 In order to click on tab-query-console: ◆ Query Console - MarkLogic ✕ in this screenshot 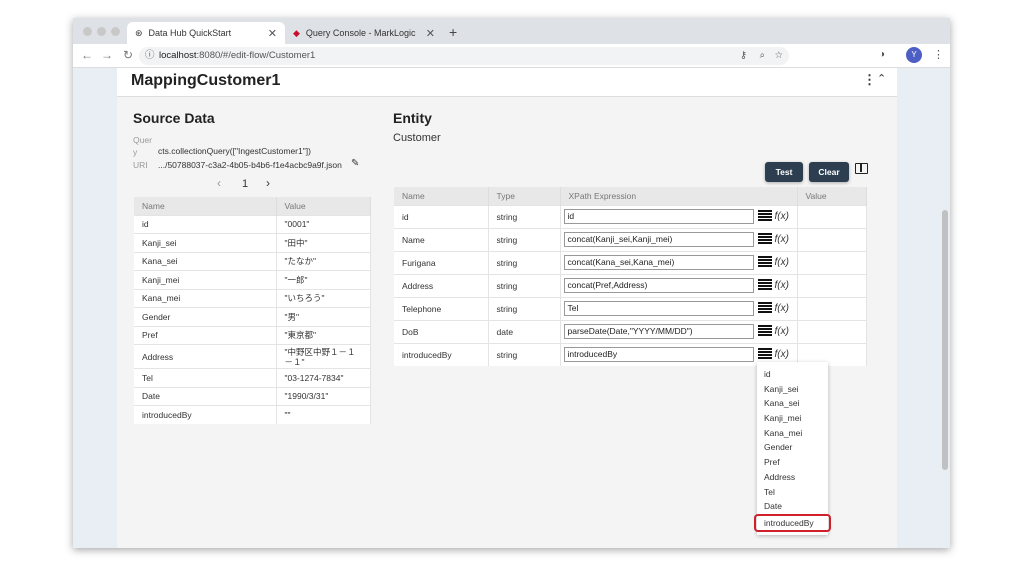, I will do `click(364, 33)`.